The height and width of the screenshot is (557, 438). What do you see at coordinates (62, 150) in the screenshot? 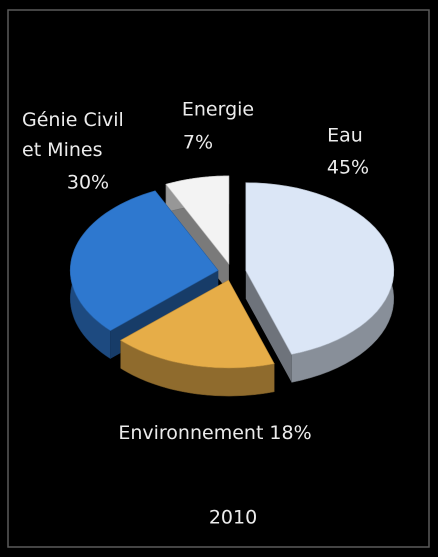
I see `category-label-line: et Mines` at bounding box center [62, 150].